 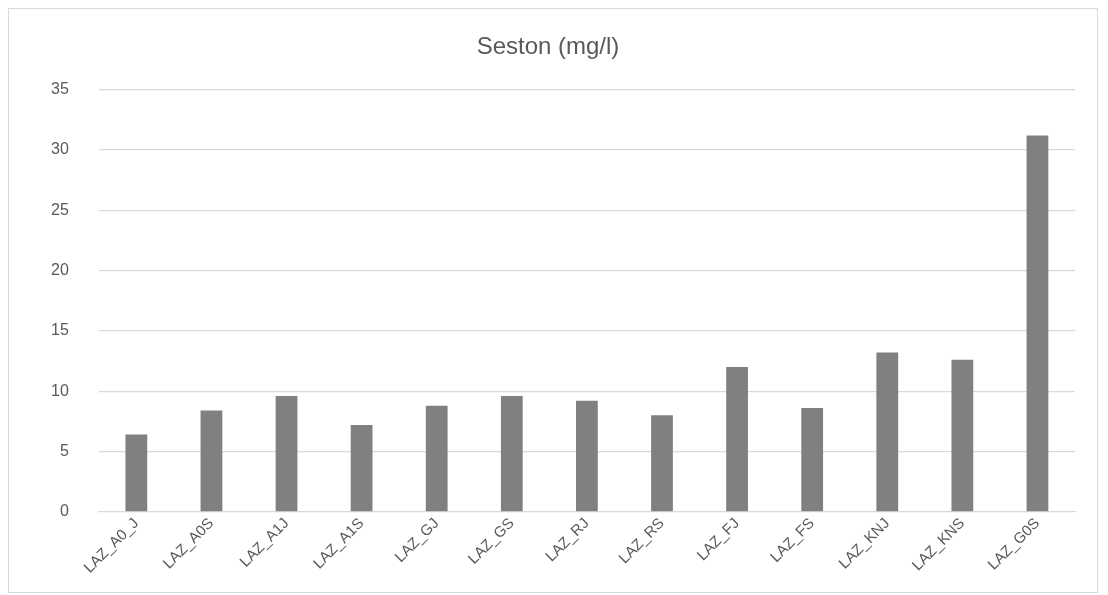 What do you see at coordinates (548, 46) in the screenshot?
I see `chart-title: Seston (mg/l)` at bounding box center [548, 46].